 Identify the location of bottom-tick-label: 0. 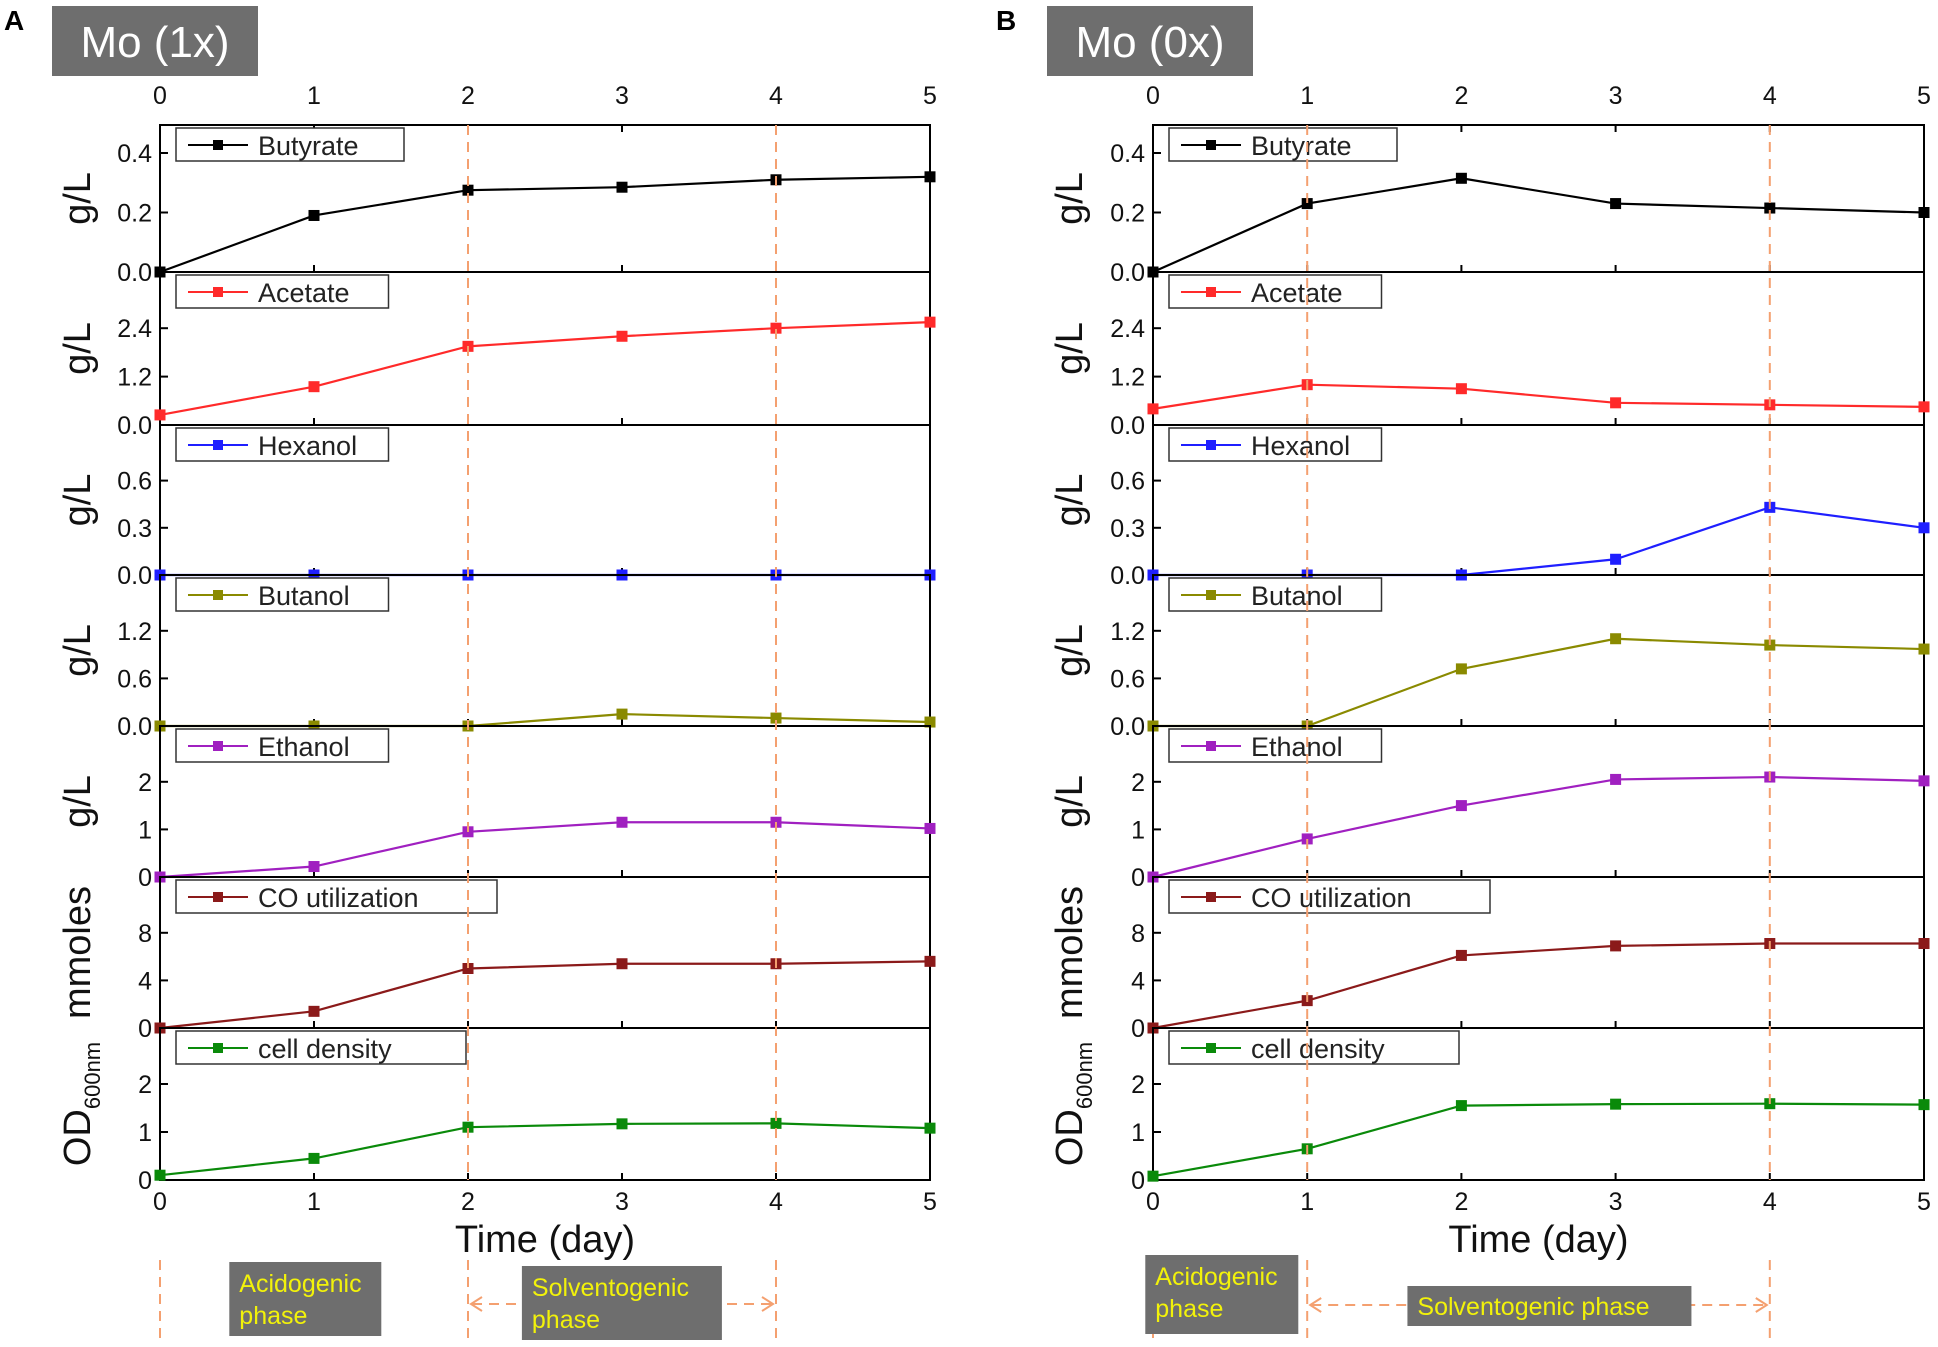
(160, 1202).